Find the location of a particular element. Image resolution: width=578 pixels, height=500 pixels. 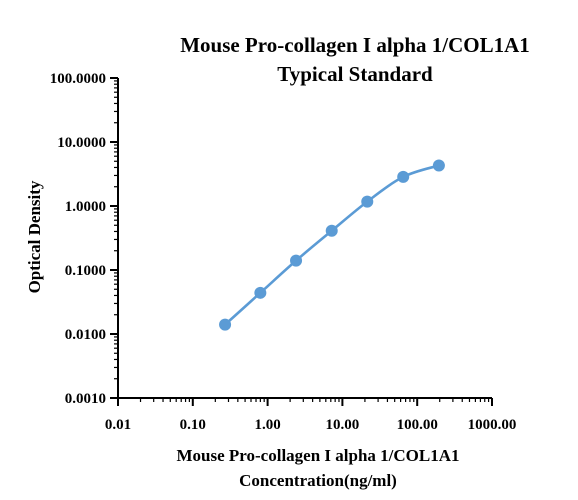

y-tick-label: 0.0010 is located at coordinates (85, 399).